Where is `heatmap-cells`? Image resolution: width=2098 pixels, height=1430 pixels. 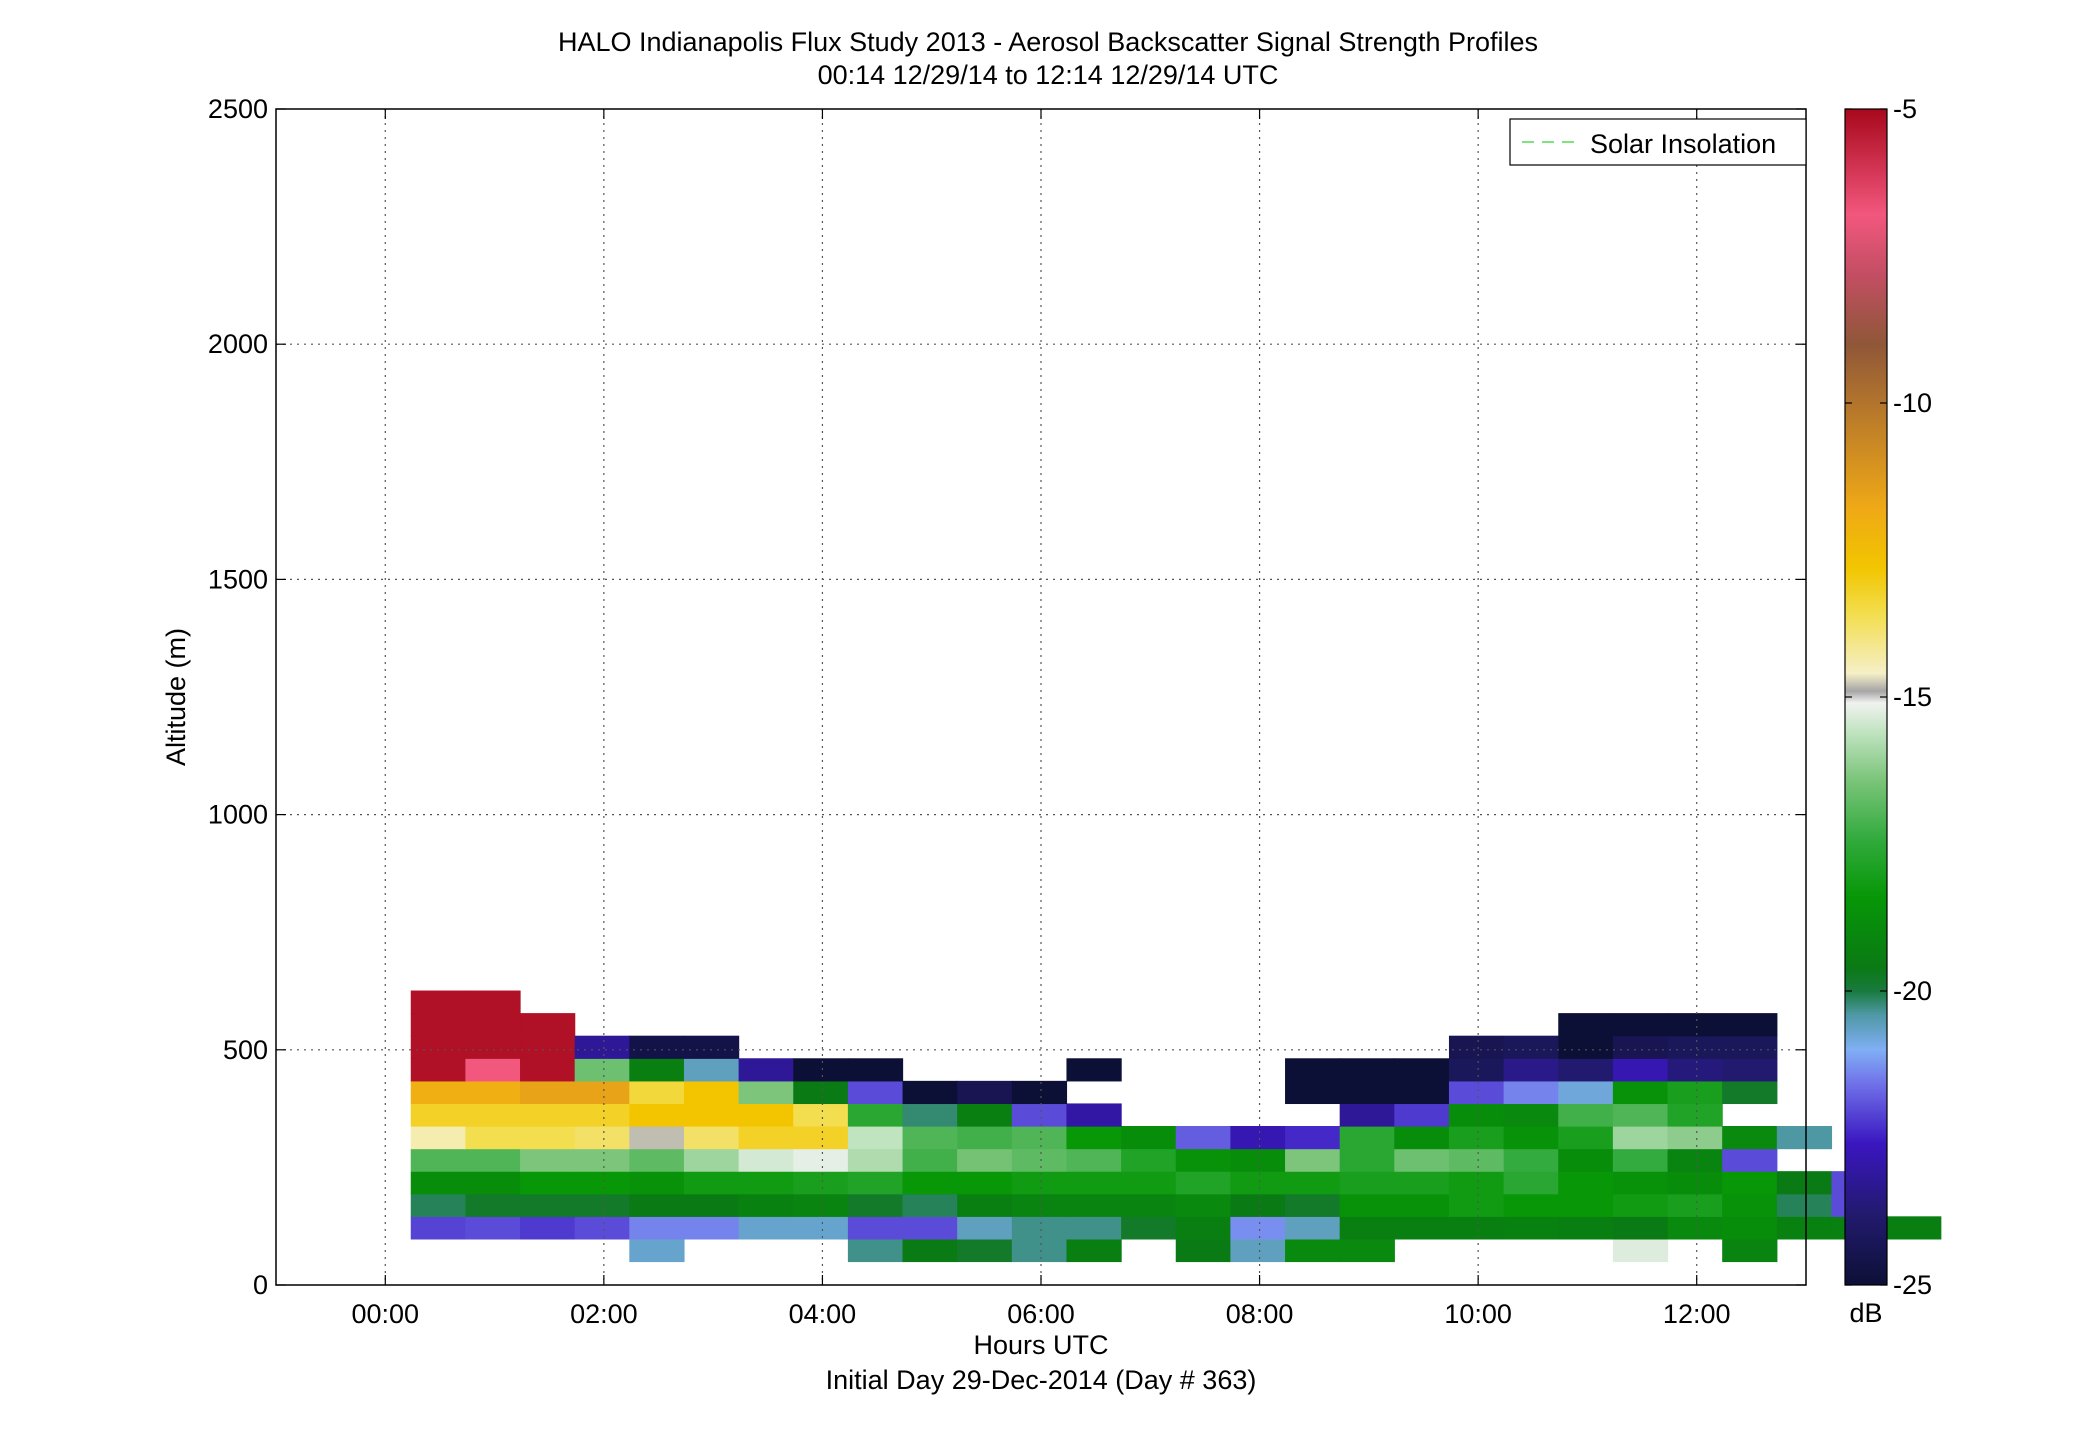 heatmap-cells is located at coordinates (1176, 1126).